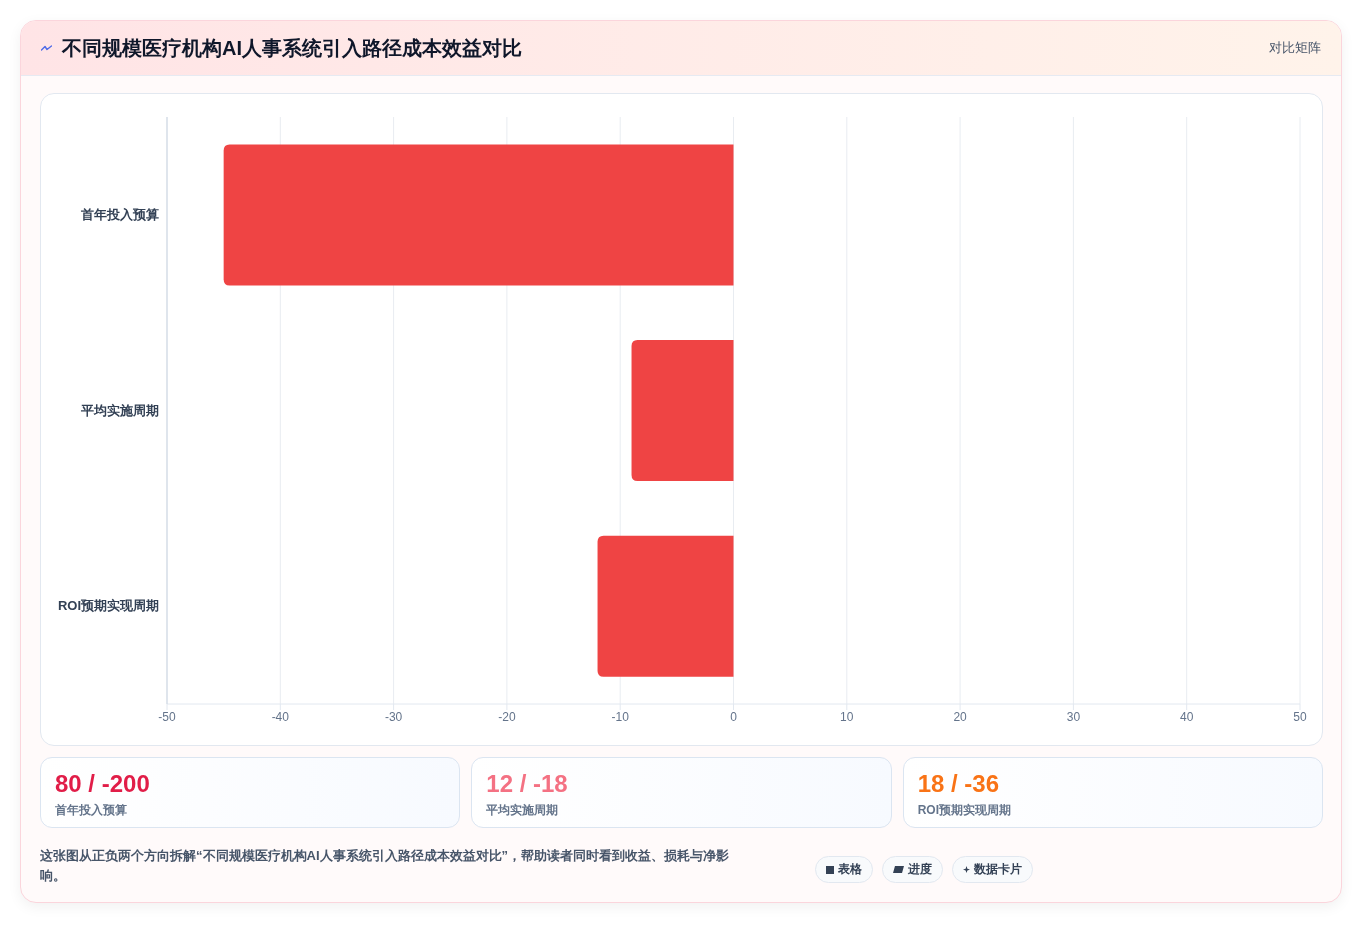 The height and width of the screenshot is (925, 1363). Describe the element at coordinates (1295, 48) in the screenshot. I see `chart-subtitle: 对比矩阵` at that location.